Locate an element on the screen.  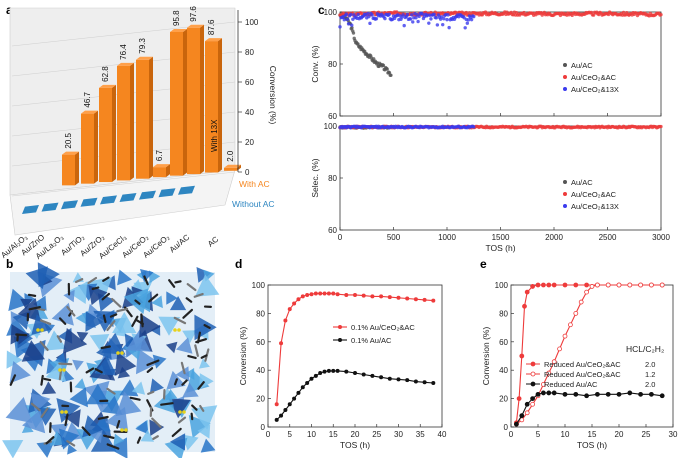
x-tick-label: 35 is located at coordinates (420, 434).